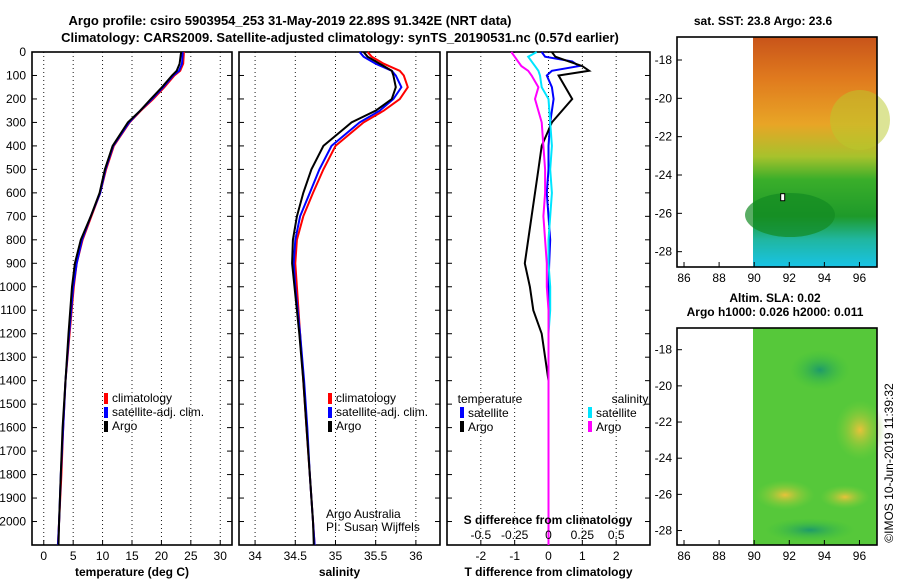  Describe the element at coordinates (664, 98) in the screenshot. I see `sst_map-ytick-label: -20` at that location.